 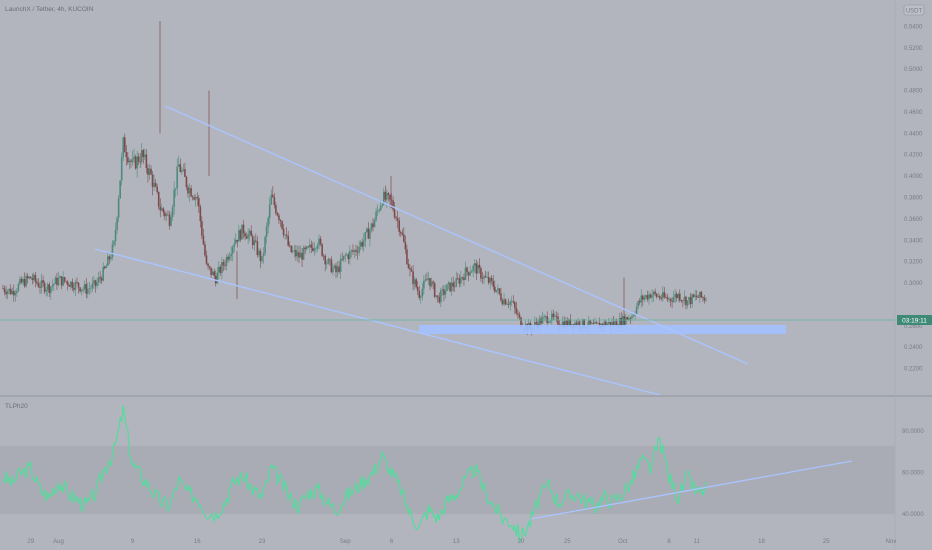 I want to click on price-tick-label: 0.2600, so click(x=913, y=327).